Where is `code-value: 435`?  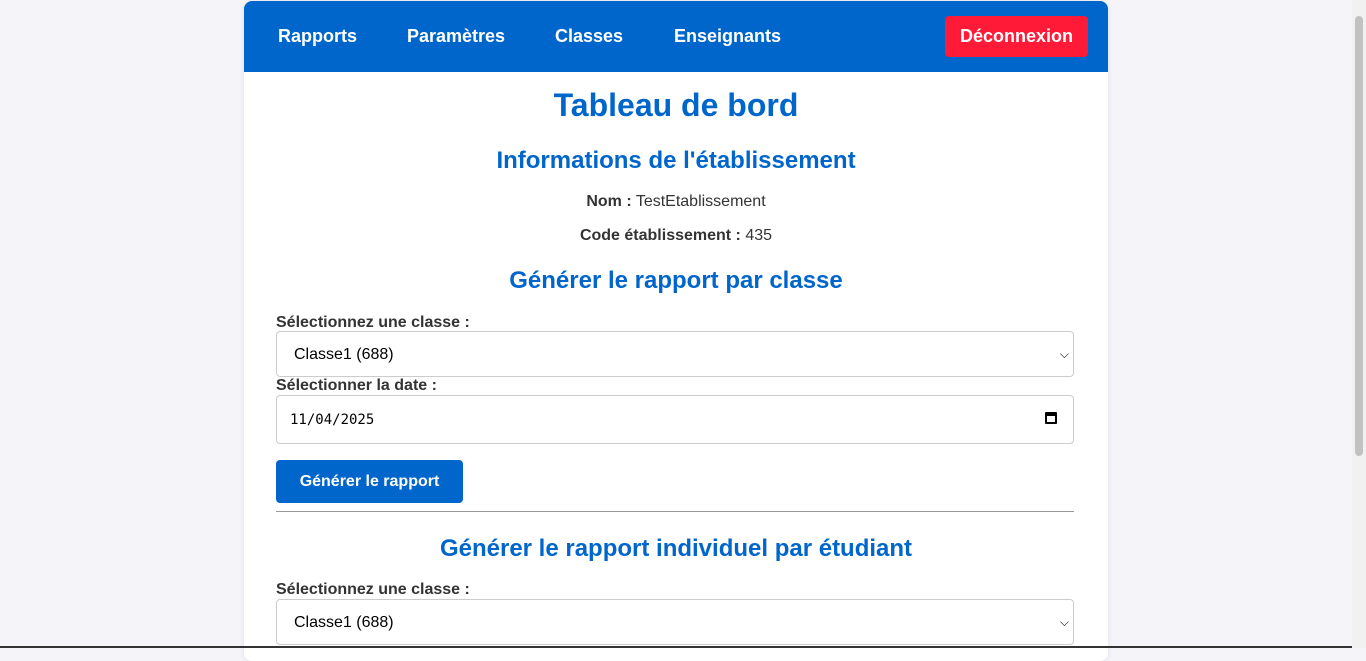
code-value: 435 is located at coordinates (759, 235).